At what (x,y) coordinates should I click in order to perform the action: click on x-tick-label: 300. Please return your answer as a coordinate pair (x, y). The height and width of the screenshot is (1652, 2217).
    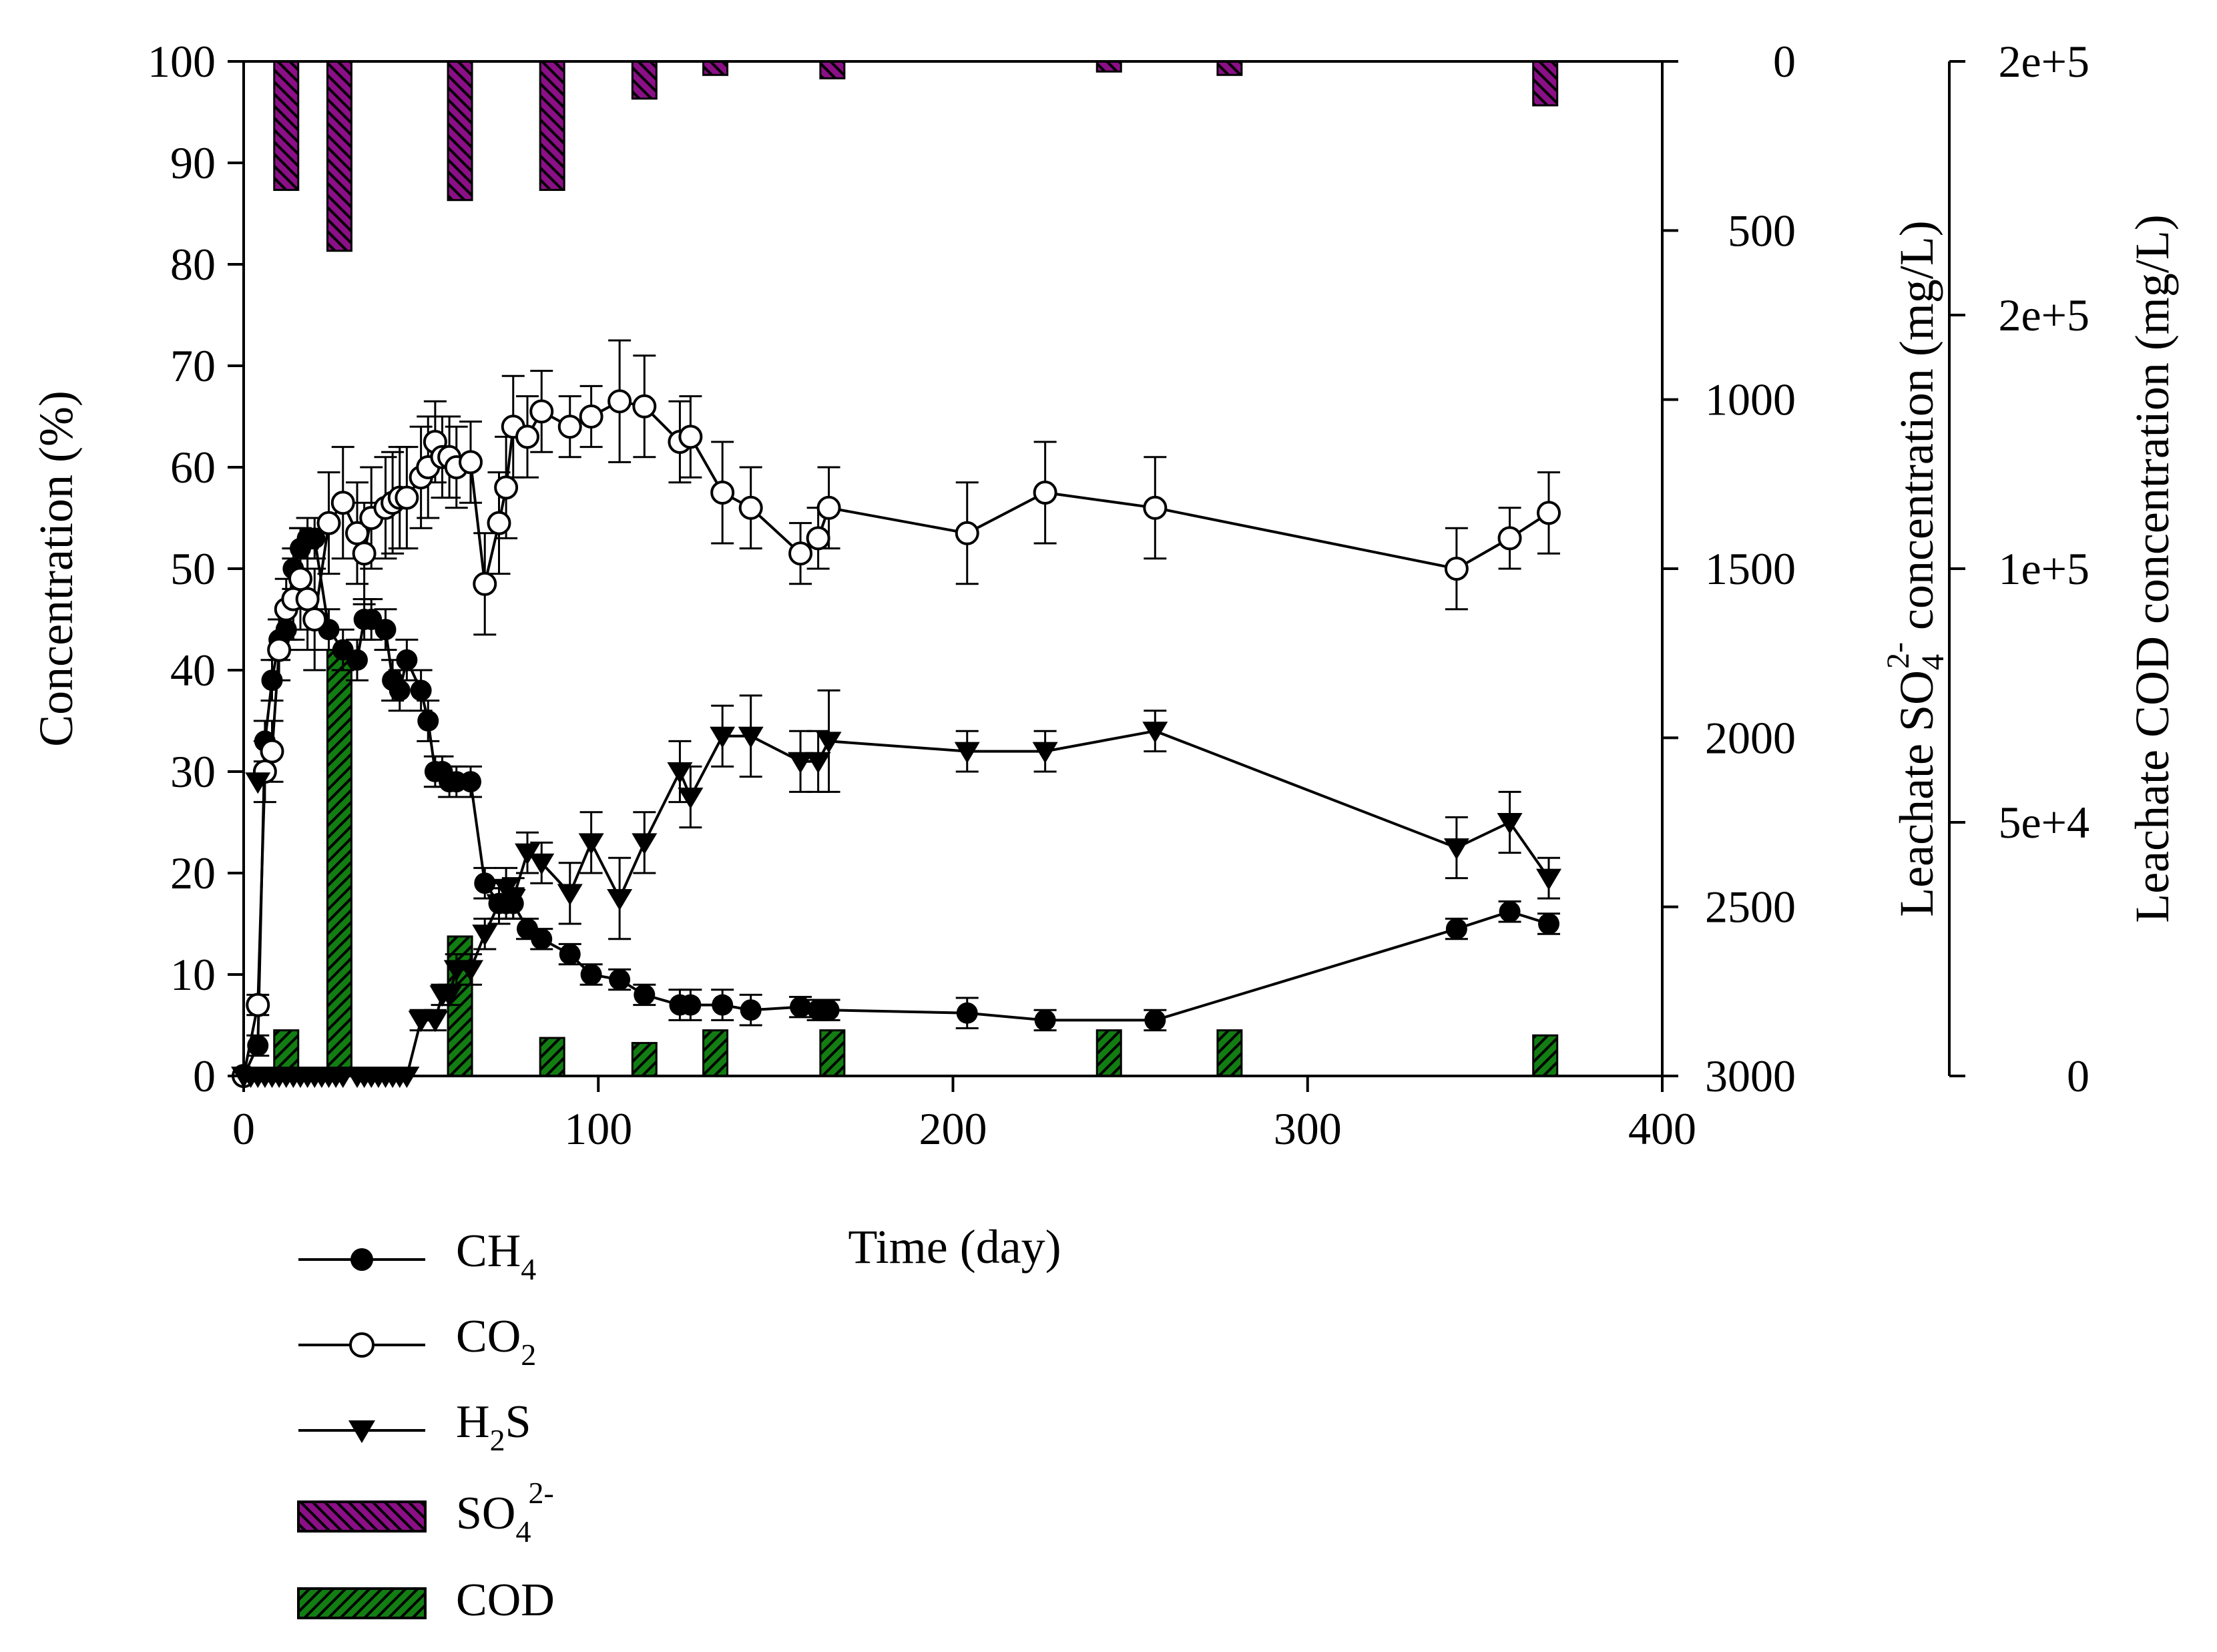
    Looking at the image, I should click on (1308, 1128).